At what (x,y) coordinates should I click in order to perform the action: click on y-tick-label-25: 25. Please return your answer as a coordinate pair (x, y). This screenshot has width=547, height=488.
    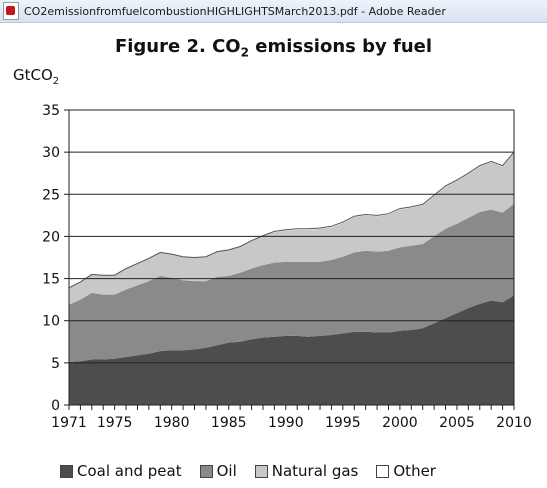
    Looking at the image, I should click on (51, 195).